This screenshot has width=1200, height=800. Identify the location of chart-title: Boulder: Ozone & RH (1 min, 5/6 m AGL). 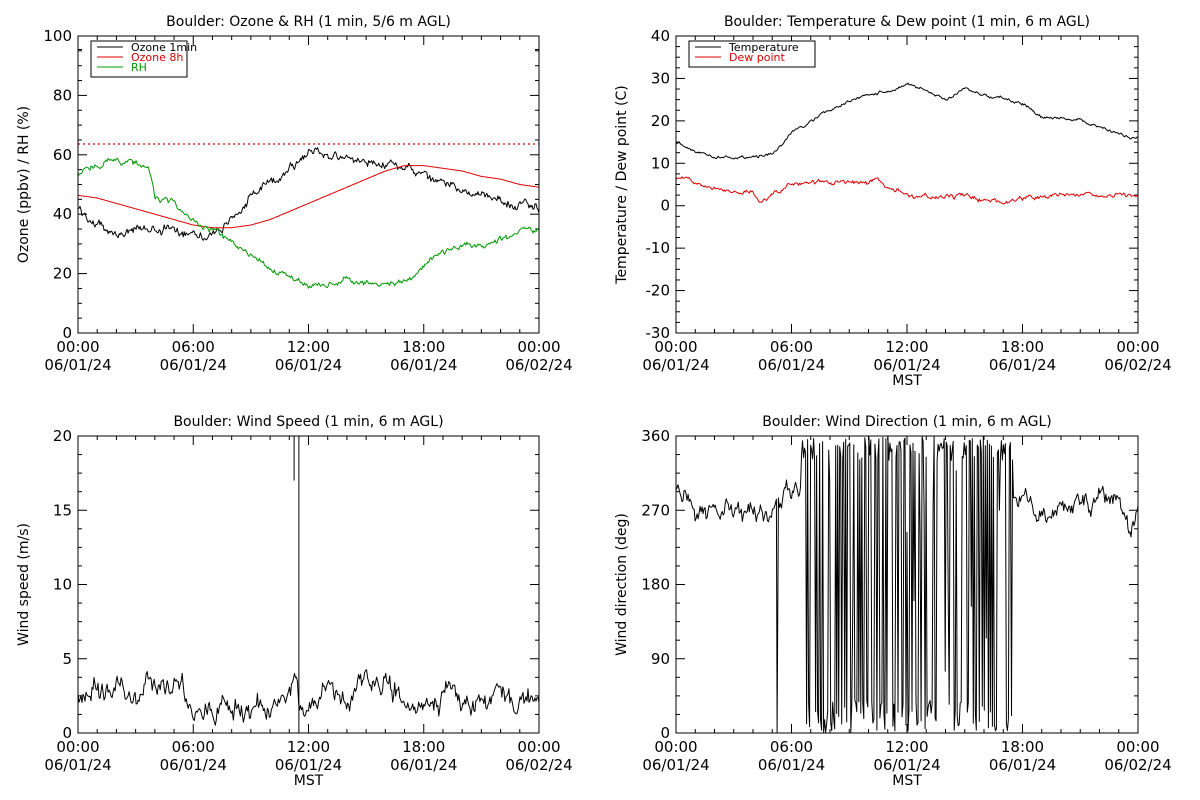
(308, 22).